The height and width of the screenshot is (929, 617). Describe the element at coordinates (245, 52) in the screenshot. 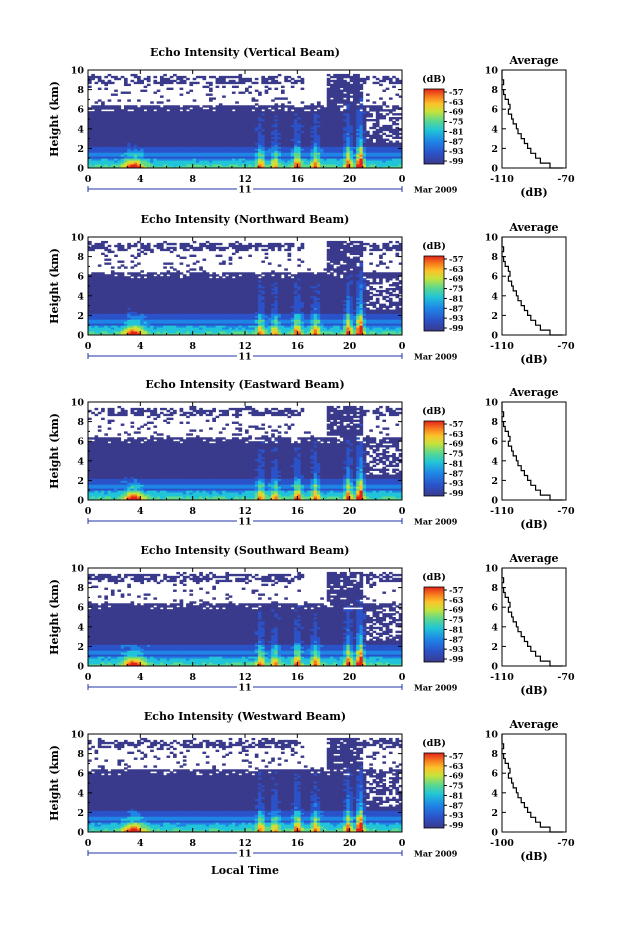

I see `panel-title: Echo Intensity (Vertical Beam)` at that location.